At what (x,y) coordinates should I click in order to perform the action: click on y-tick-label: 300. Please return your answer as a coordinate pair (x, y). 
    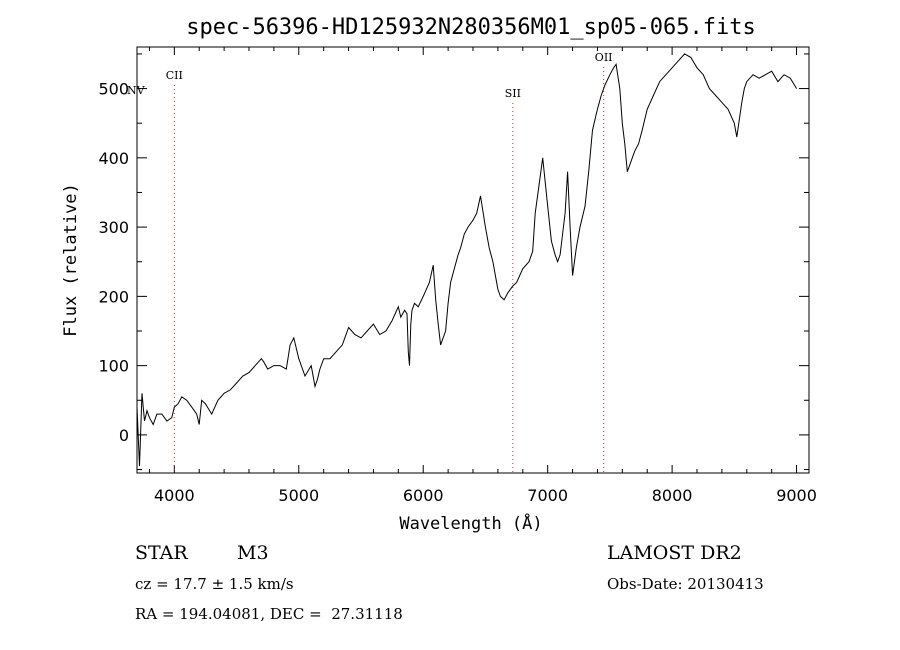
    Looking at the image, I should click on (113, 227).